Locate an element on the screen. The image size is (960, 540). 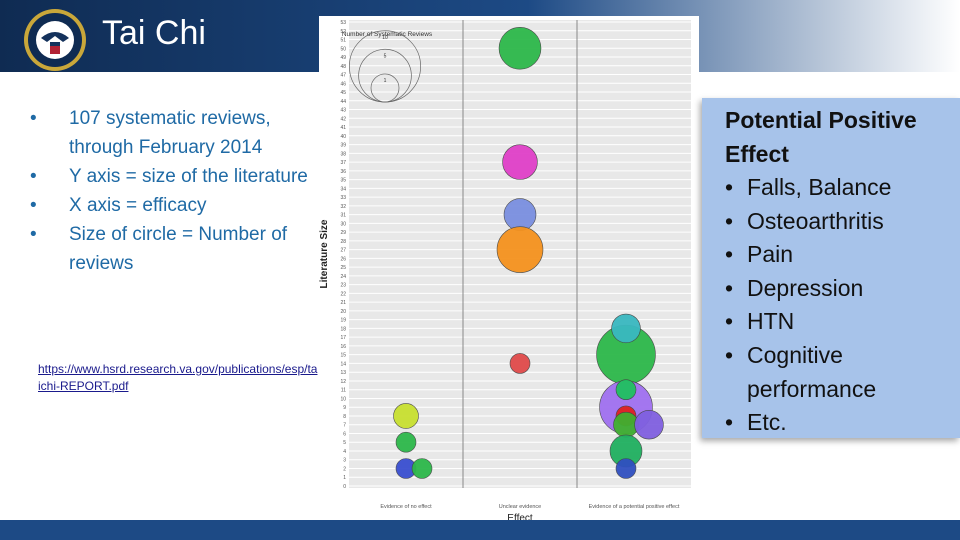
y-tick-label: 36 is located at coordinates (343, 172).